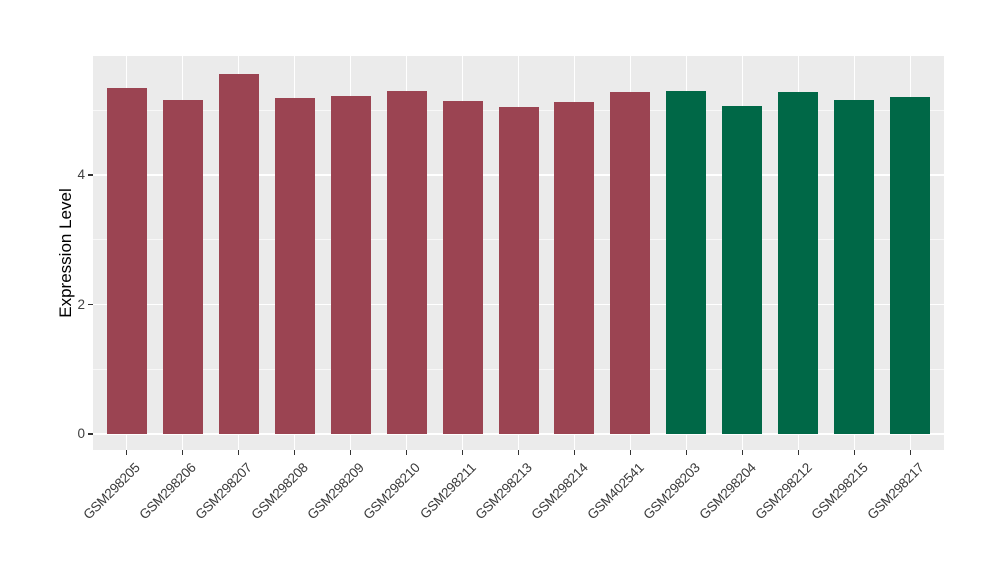  I want to click on x-tick-label: GSM298206, so click(168, 491).